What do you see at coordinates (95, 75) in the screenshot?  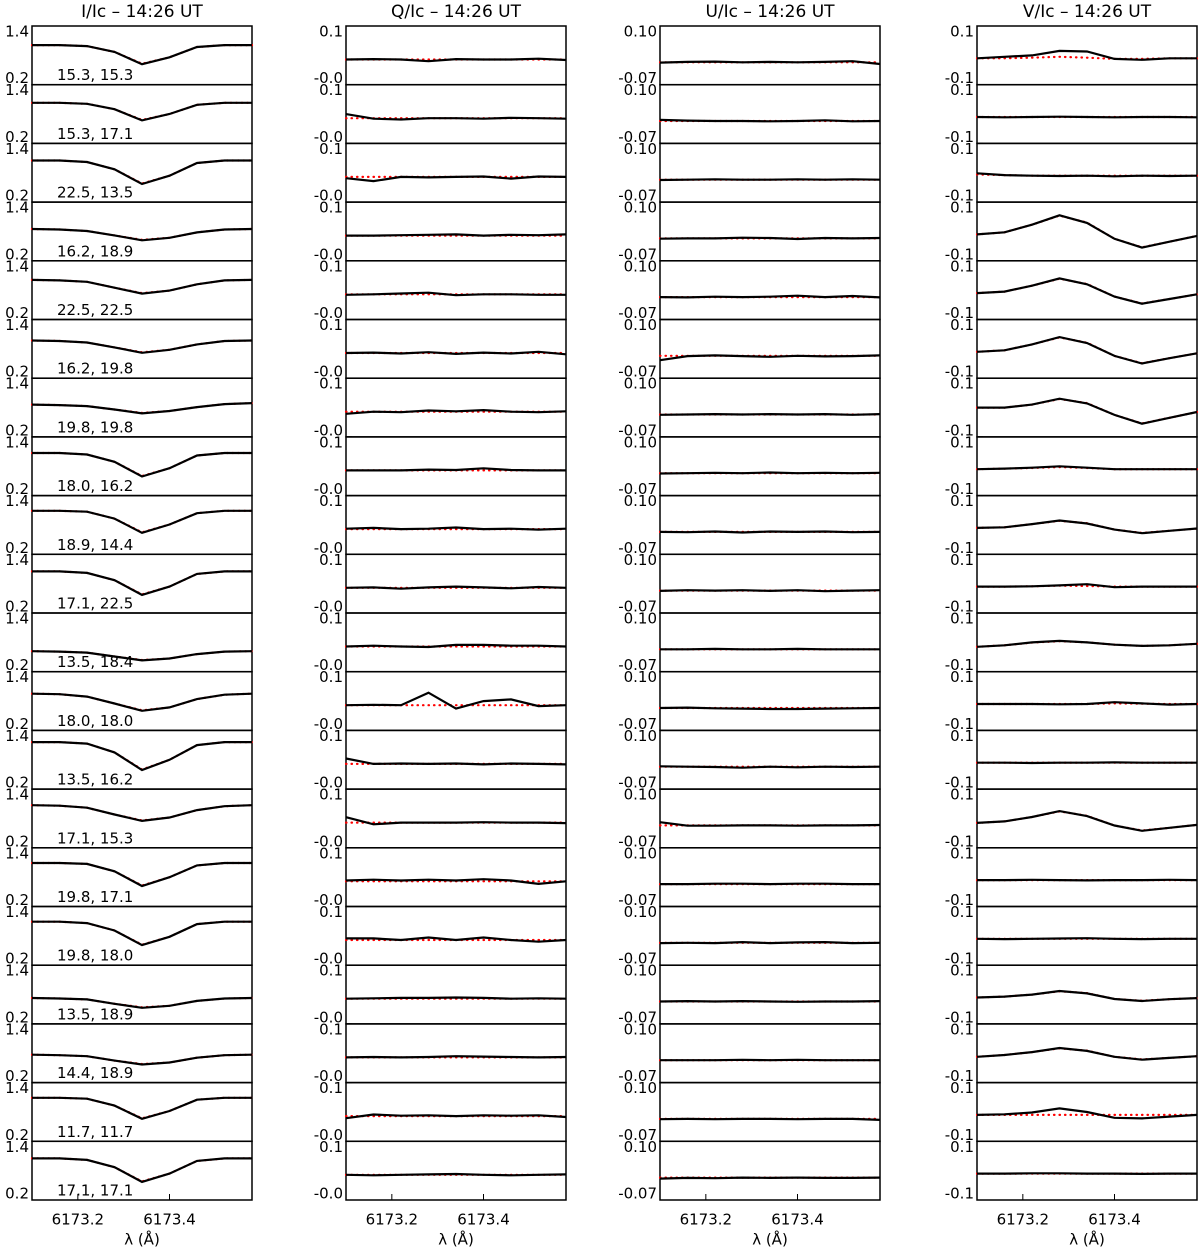 I see `panel-label: 15.3, 15.3` at bounding box center [95, 75].